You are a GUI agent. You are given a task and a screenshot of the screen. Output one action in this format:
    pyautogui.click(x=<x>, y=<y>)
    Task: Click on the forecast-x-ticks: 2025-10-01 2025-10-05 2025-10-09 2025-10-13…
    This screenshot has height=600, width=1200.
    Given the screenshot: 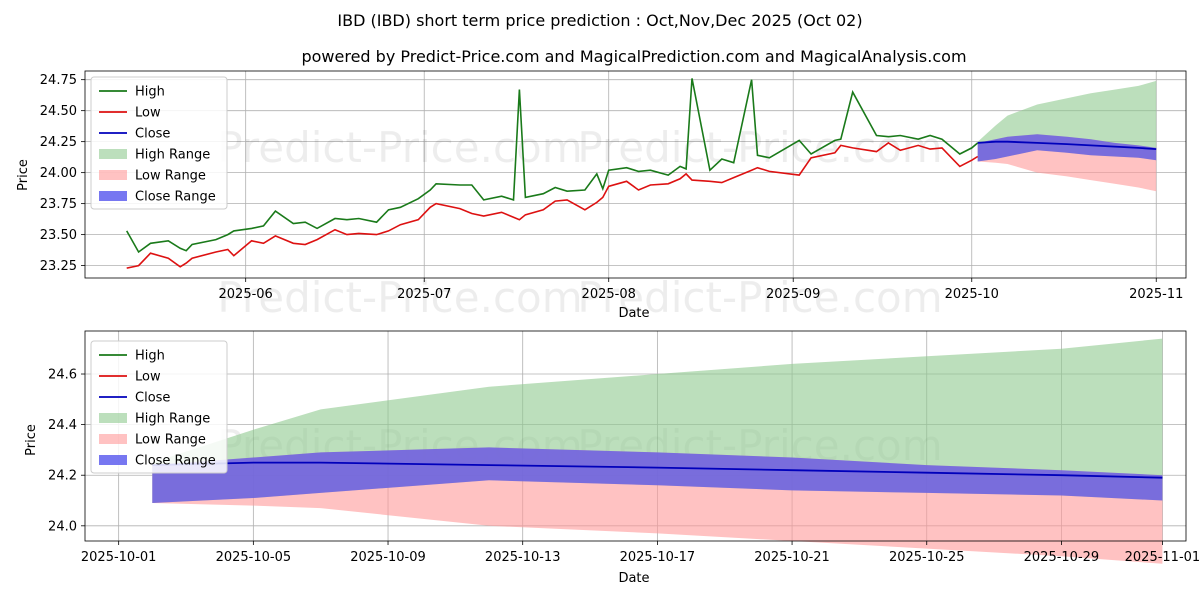 What is the action you would take?
    pyautogui.click(x=640, y=553)
    